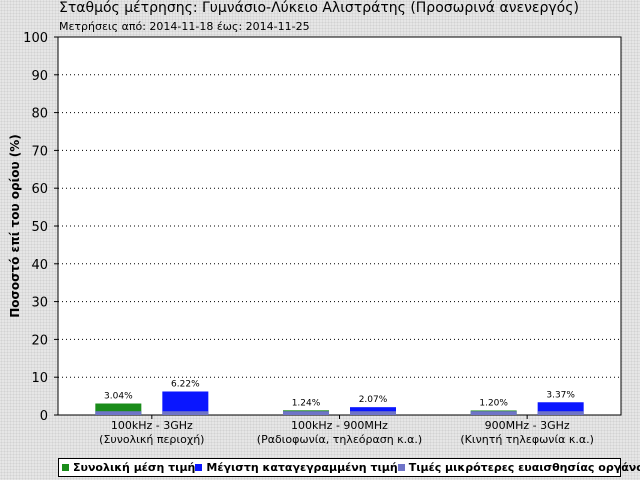 The image size is (640, 480). I want to click on legend-item-average: Συνολική μέση τιμή, so click(128, 467).